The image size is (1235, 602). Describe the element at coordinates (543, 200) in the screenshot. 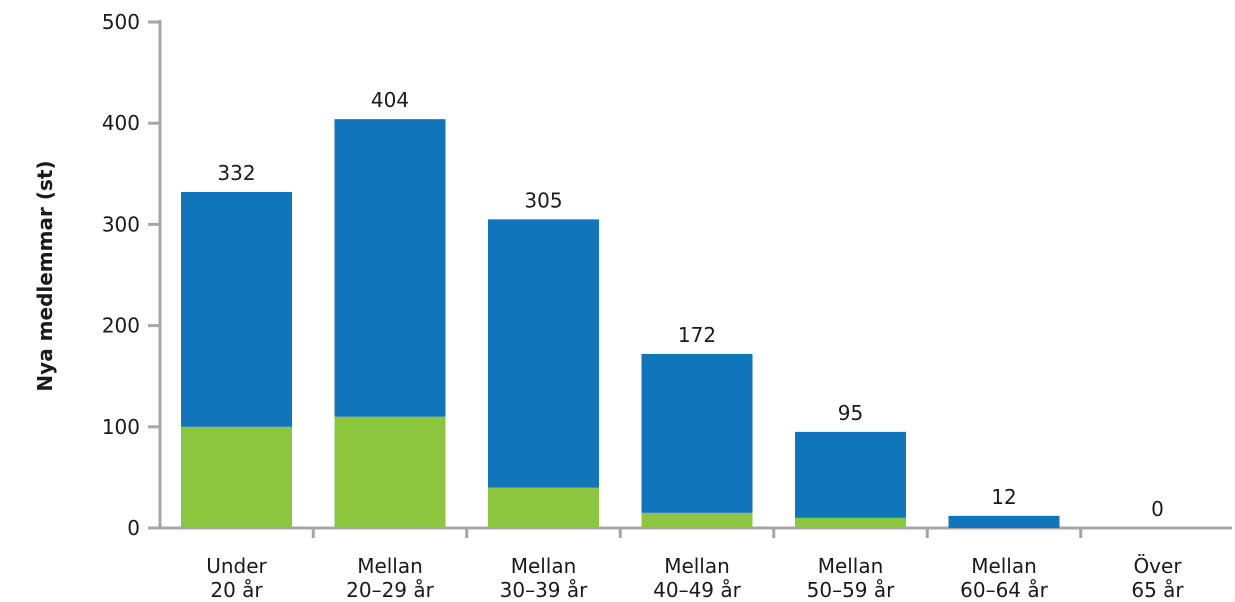

I see `bar-value-label: 305` at that location.